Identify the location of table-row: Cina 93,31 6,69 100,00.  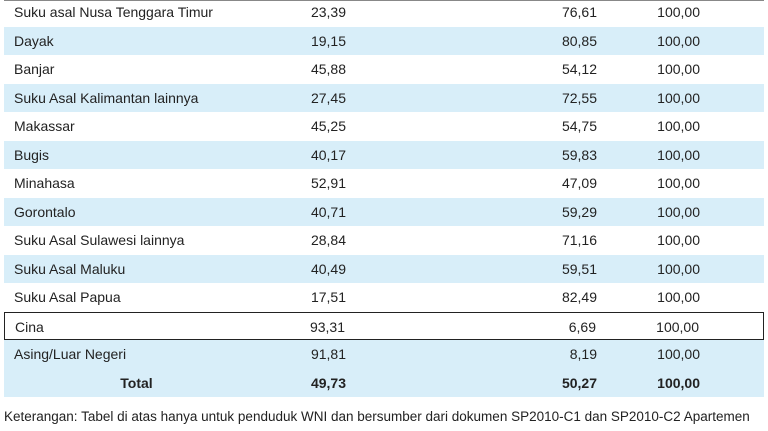
(384, 325).